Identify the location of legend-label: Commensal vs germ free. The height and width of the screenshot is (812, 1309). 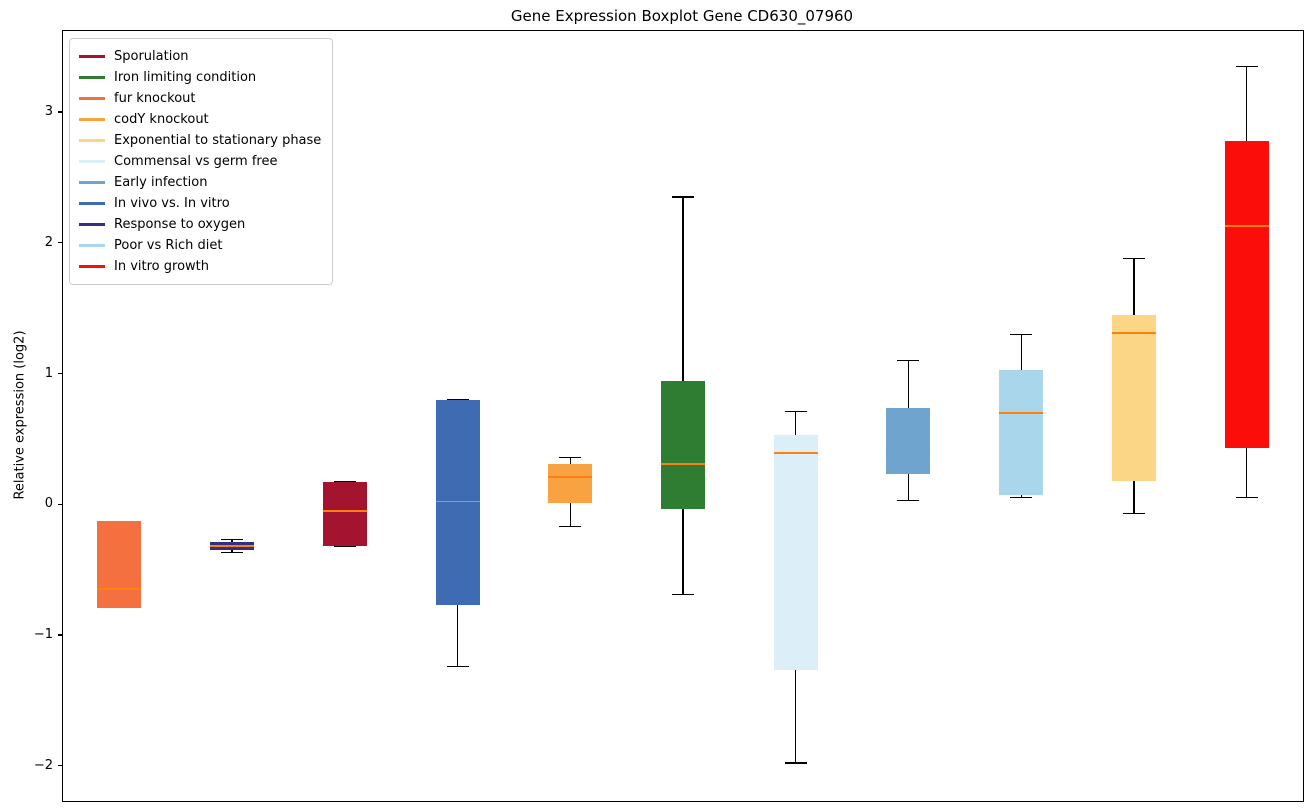
(196, 161).